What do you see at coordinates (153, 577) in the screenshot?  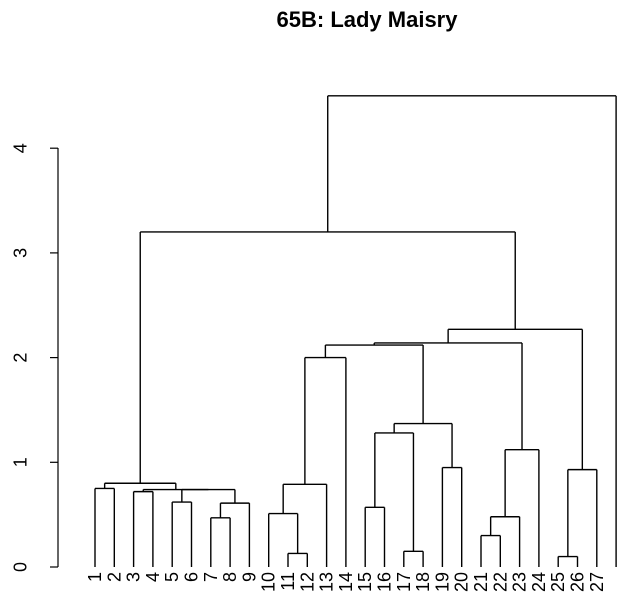 I see `leaf-label: 4` at bounding box center [153, 577].